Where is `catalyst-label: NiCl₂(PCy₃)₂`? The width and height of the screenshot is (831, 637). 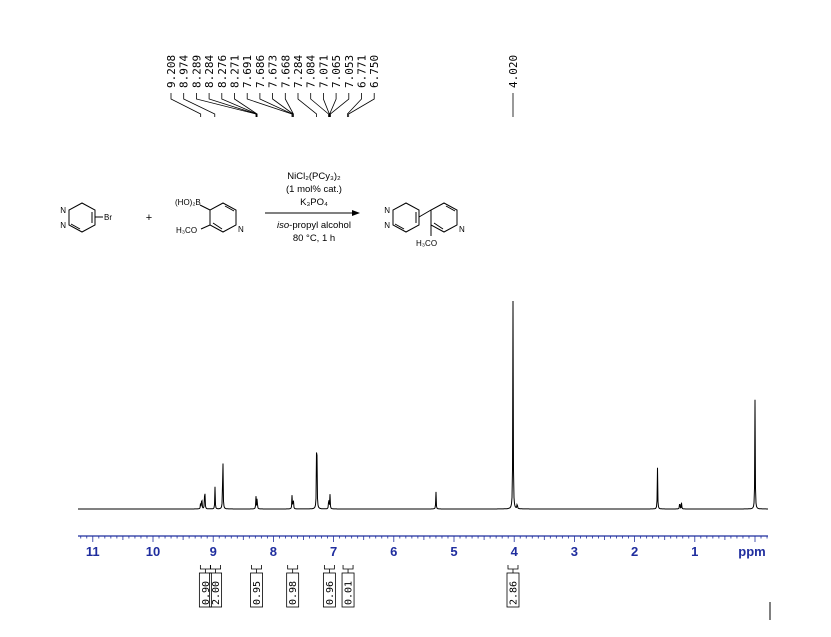
catalyst-label: NiCl₂(PCy₃)₂ is located at coordinates (314, 176).